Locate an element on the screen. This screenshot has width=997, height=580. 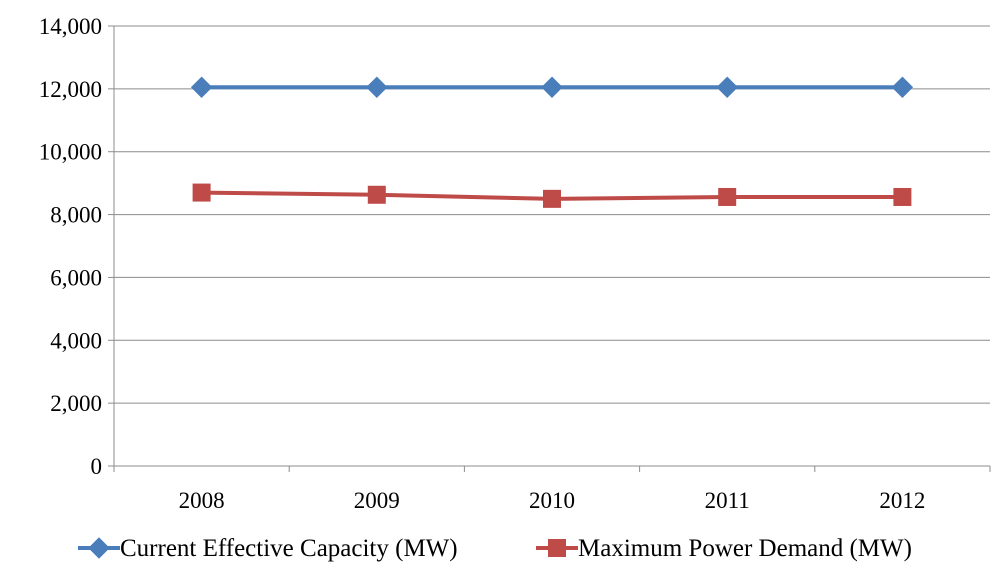
x-tick-label: 2010 is located at coordinates (552, 500).